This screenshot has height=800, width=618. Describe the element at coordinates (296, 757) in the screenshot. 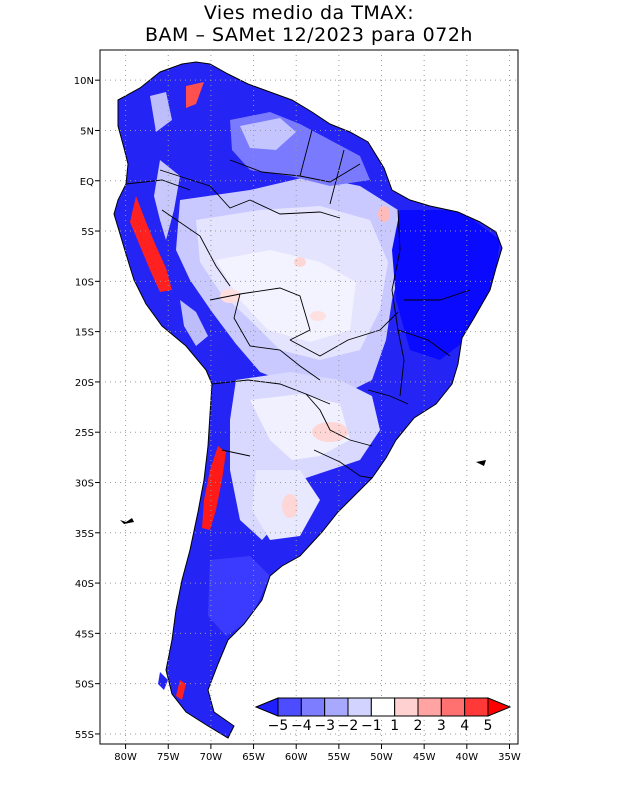

I see `lon-tick-label: 60W` at that location.